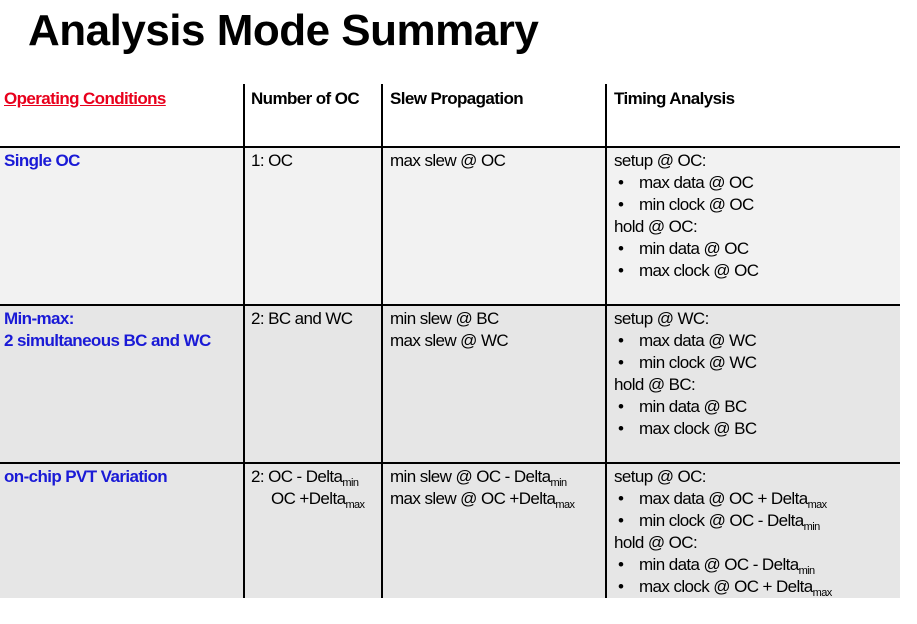  Describe the element at coordinates (674, 98) in the screenshot. I see `header-timing-analysis: Timing Analysis` at that location.